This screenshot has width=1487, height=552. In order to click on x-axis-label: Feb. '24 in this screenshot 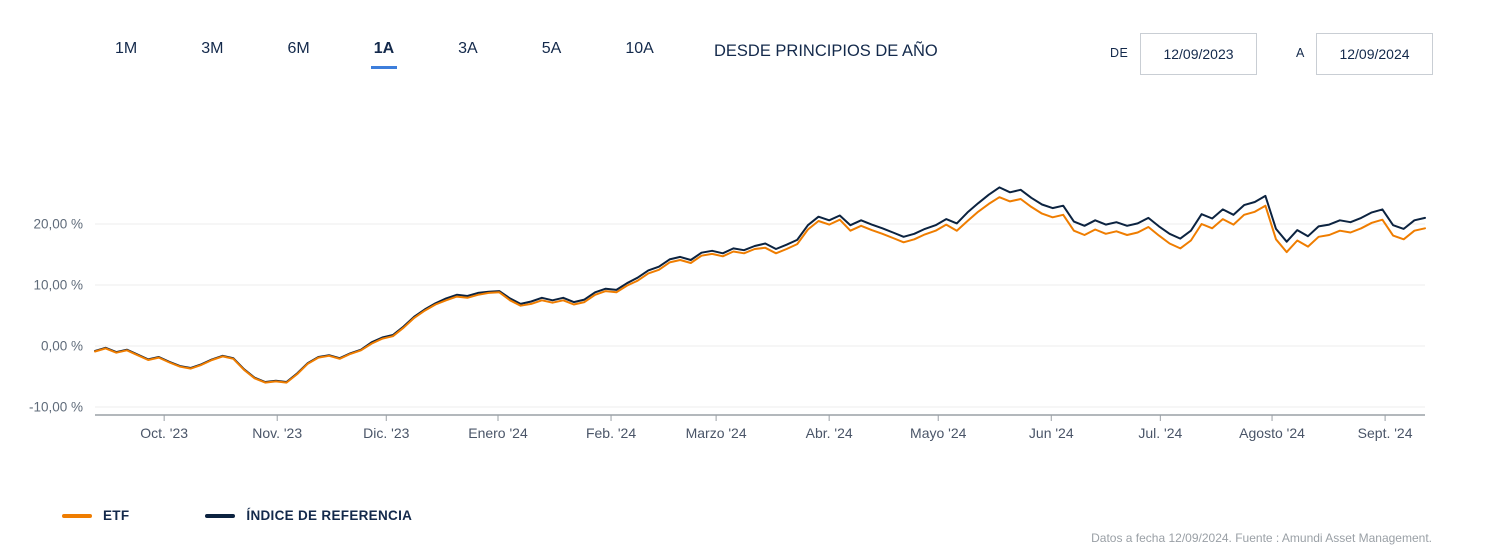, I will do `click(611, 433)`.